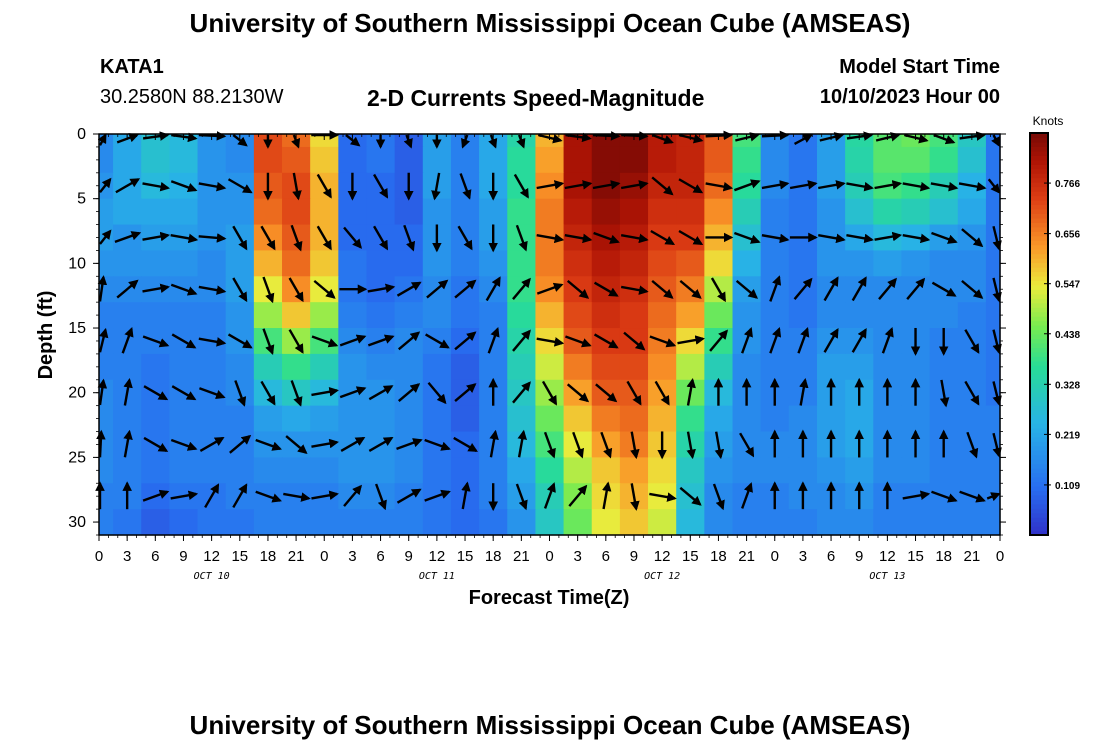 This screenshot has height=750, width=1100. What do you see at coordinates (1067, 235) in the screenshot?
I see `colorbar-tick-label: 0.656` at bounding box center [1067, 235].